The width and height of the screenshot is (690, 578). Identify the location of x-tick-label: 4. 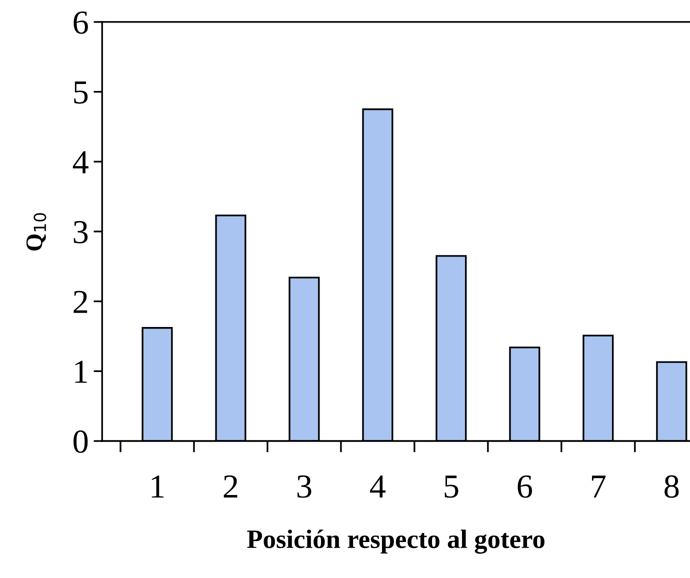
(378, 487).